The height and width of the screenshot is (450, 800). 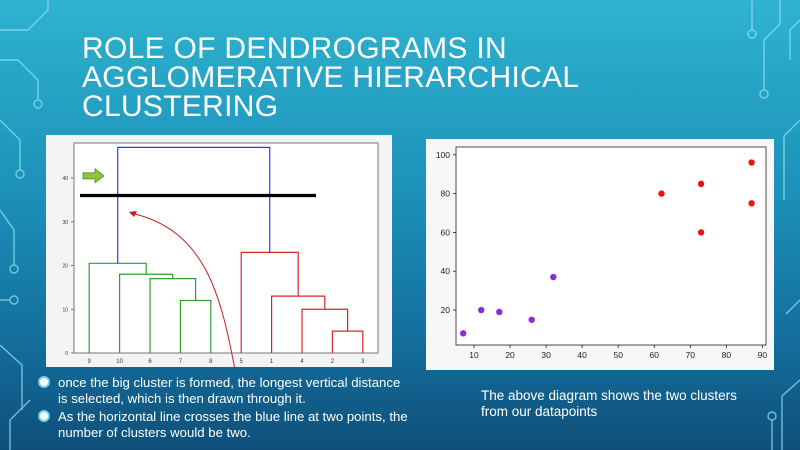 What do you see at coordinates (242, 362) in the screenshot?
I see `leaf-label: 5` at bounding box center [242, 362].